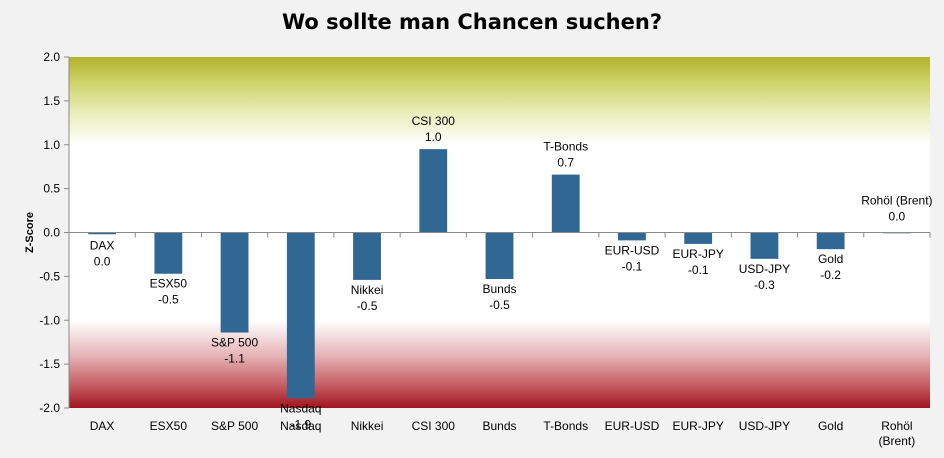 Image resolution: width=944 pixels, height=458 pixels. I want to click on data-label-value: 1.0, so click(433, 137).